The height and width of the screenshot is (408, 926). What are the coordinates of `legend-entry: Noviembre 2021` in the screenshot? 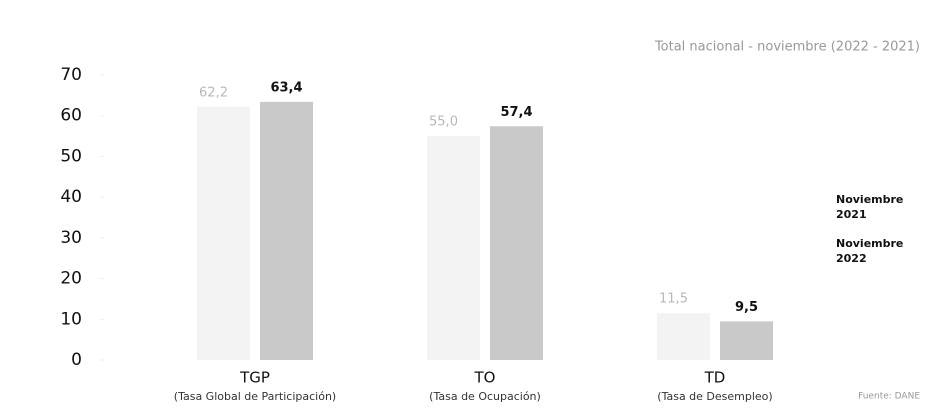 It's located at (870, 207).